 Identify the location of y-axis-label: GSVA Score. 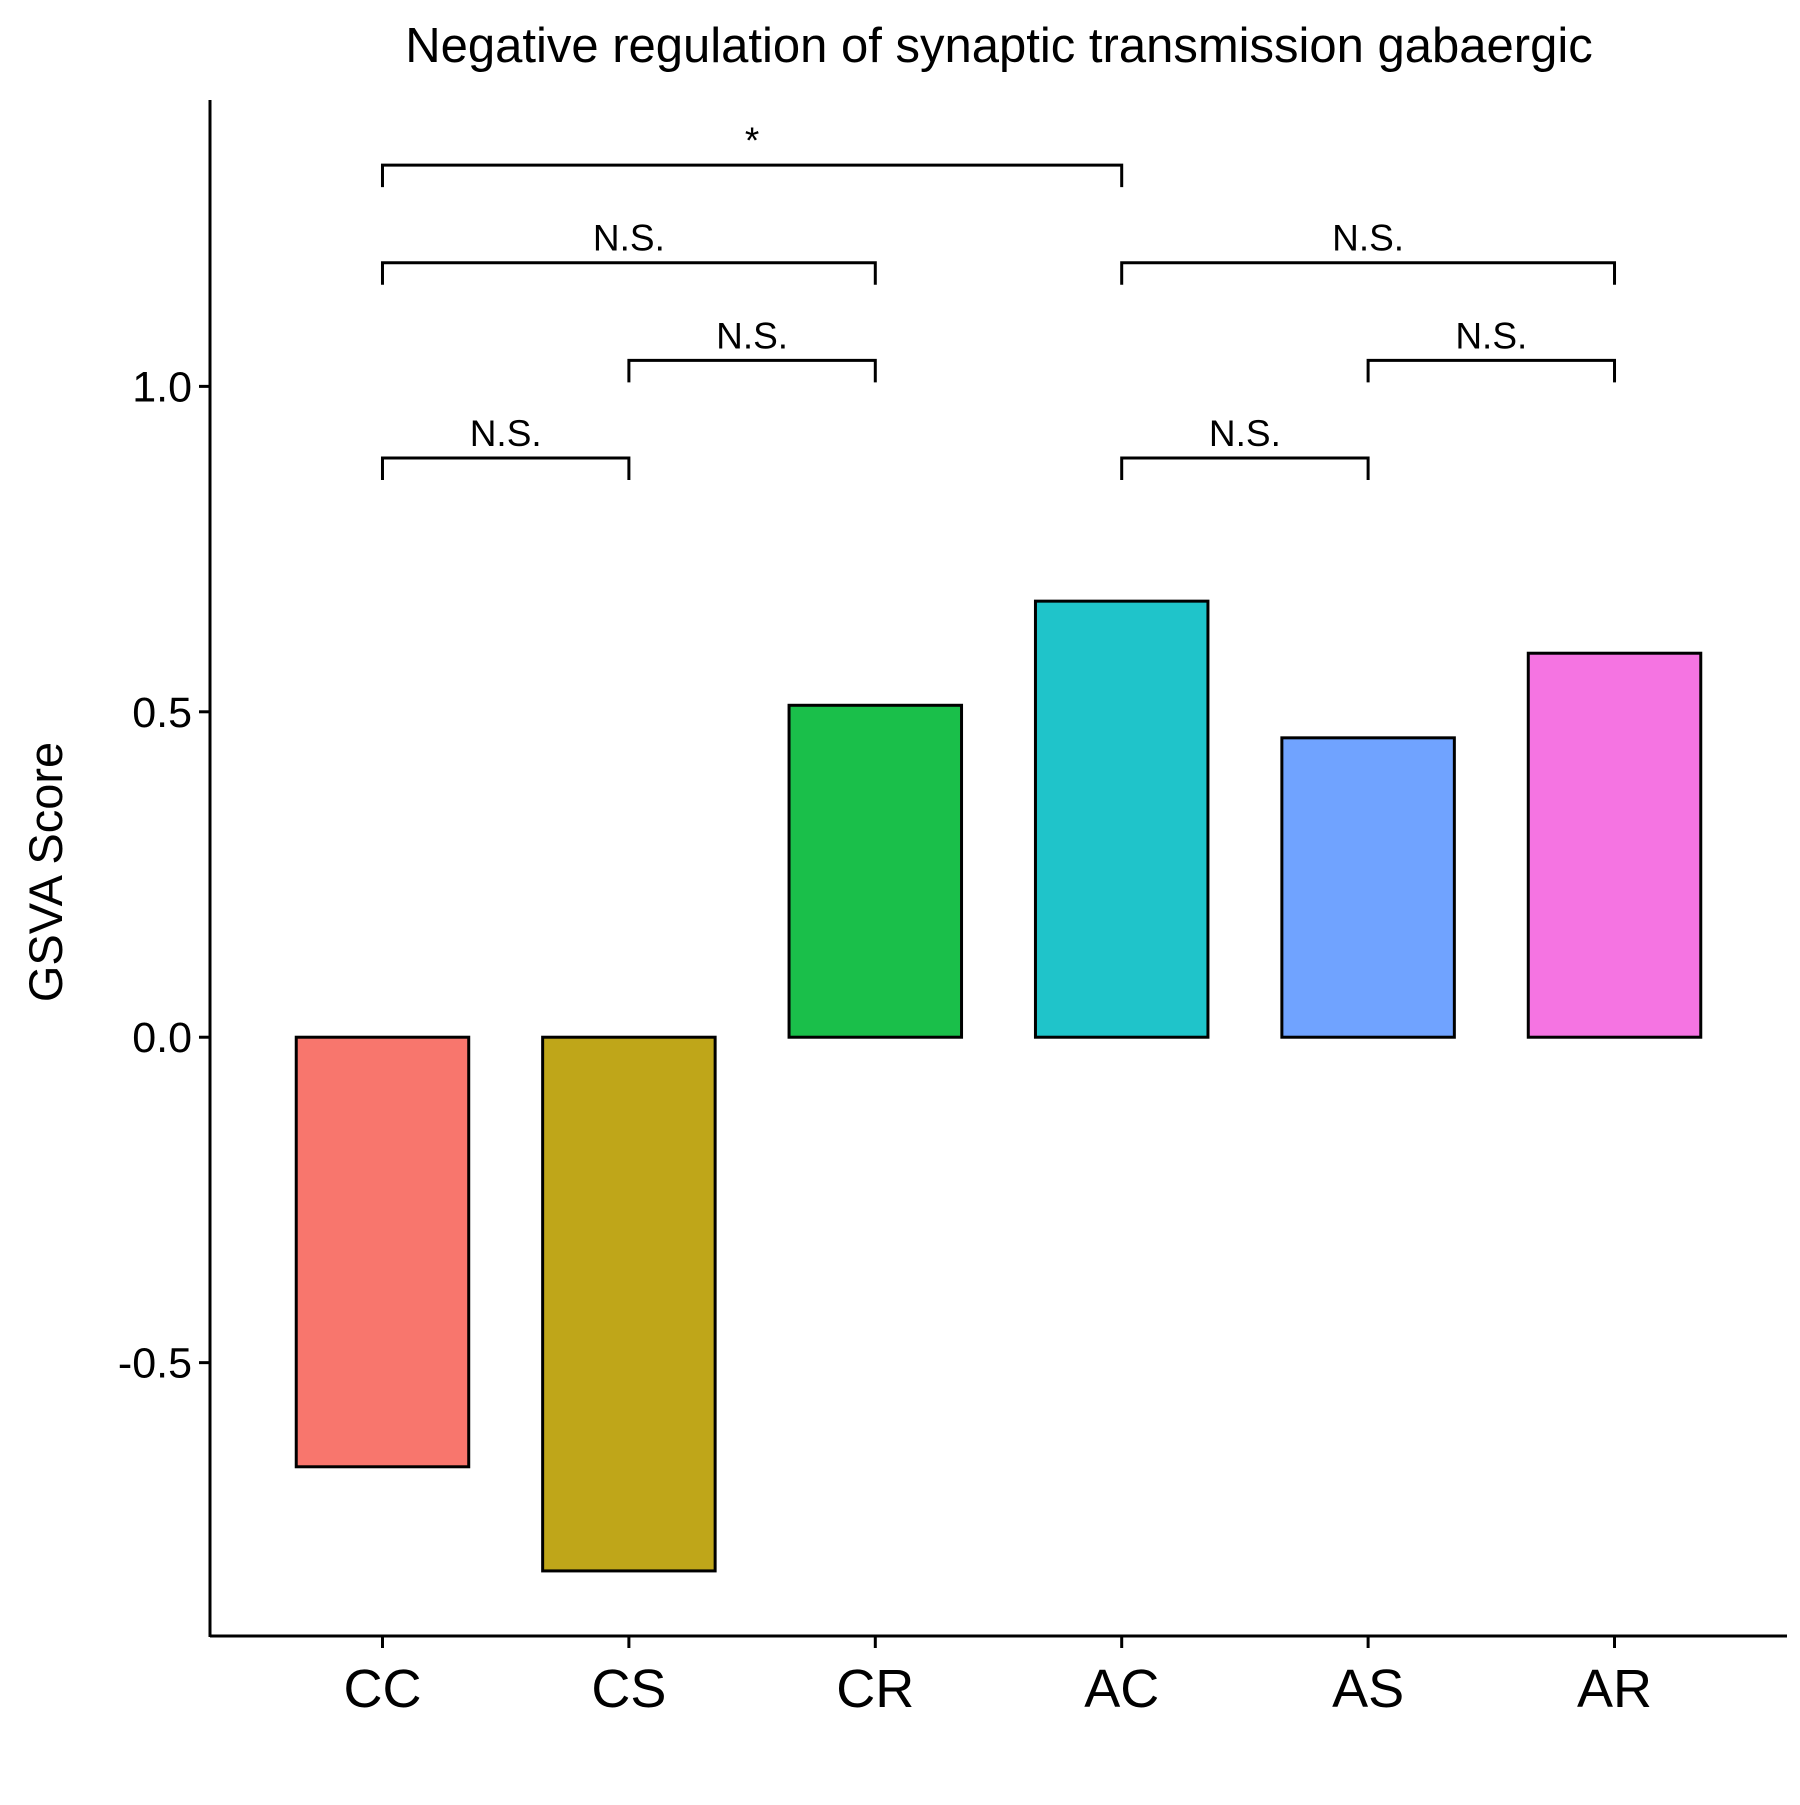
(45, 872).